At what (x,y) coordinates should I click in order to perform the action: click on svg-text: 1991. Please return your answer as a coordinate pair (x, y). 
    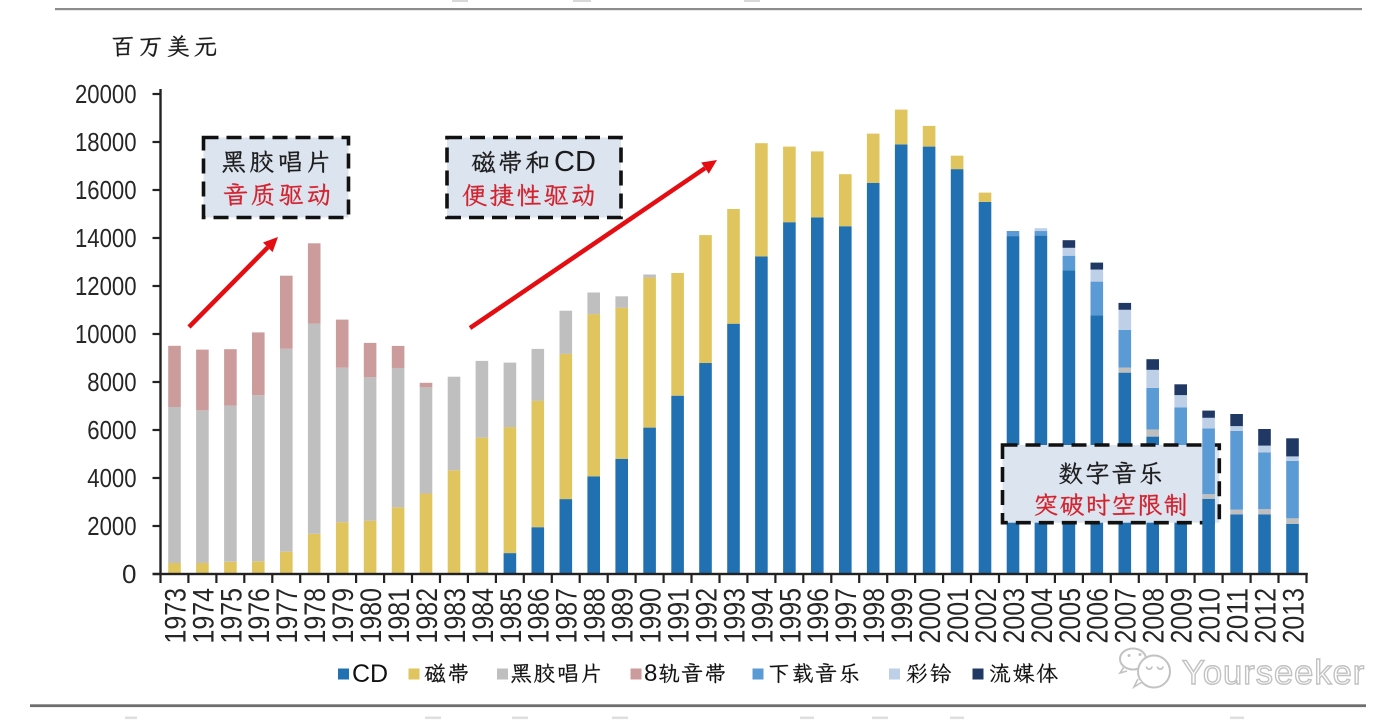
    Looking at the image, I should click on (679, 616).